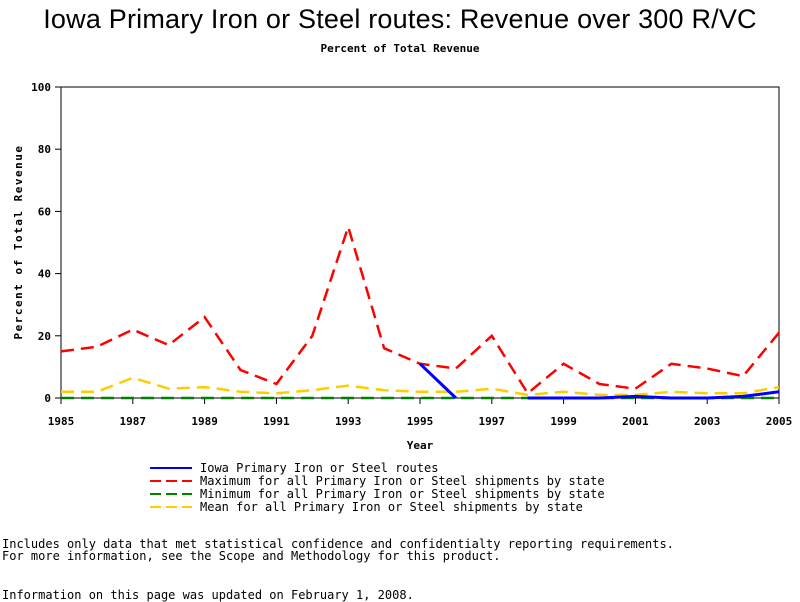 This screenshot has width=800, height=602. What do you see at coordinates (41, 87) in the screenshot?
I see `y-tick-label: 100` at bounding box center [41, 87].